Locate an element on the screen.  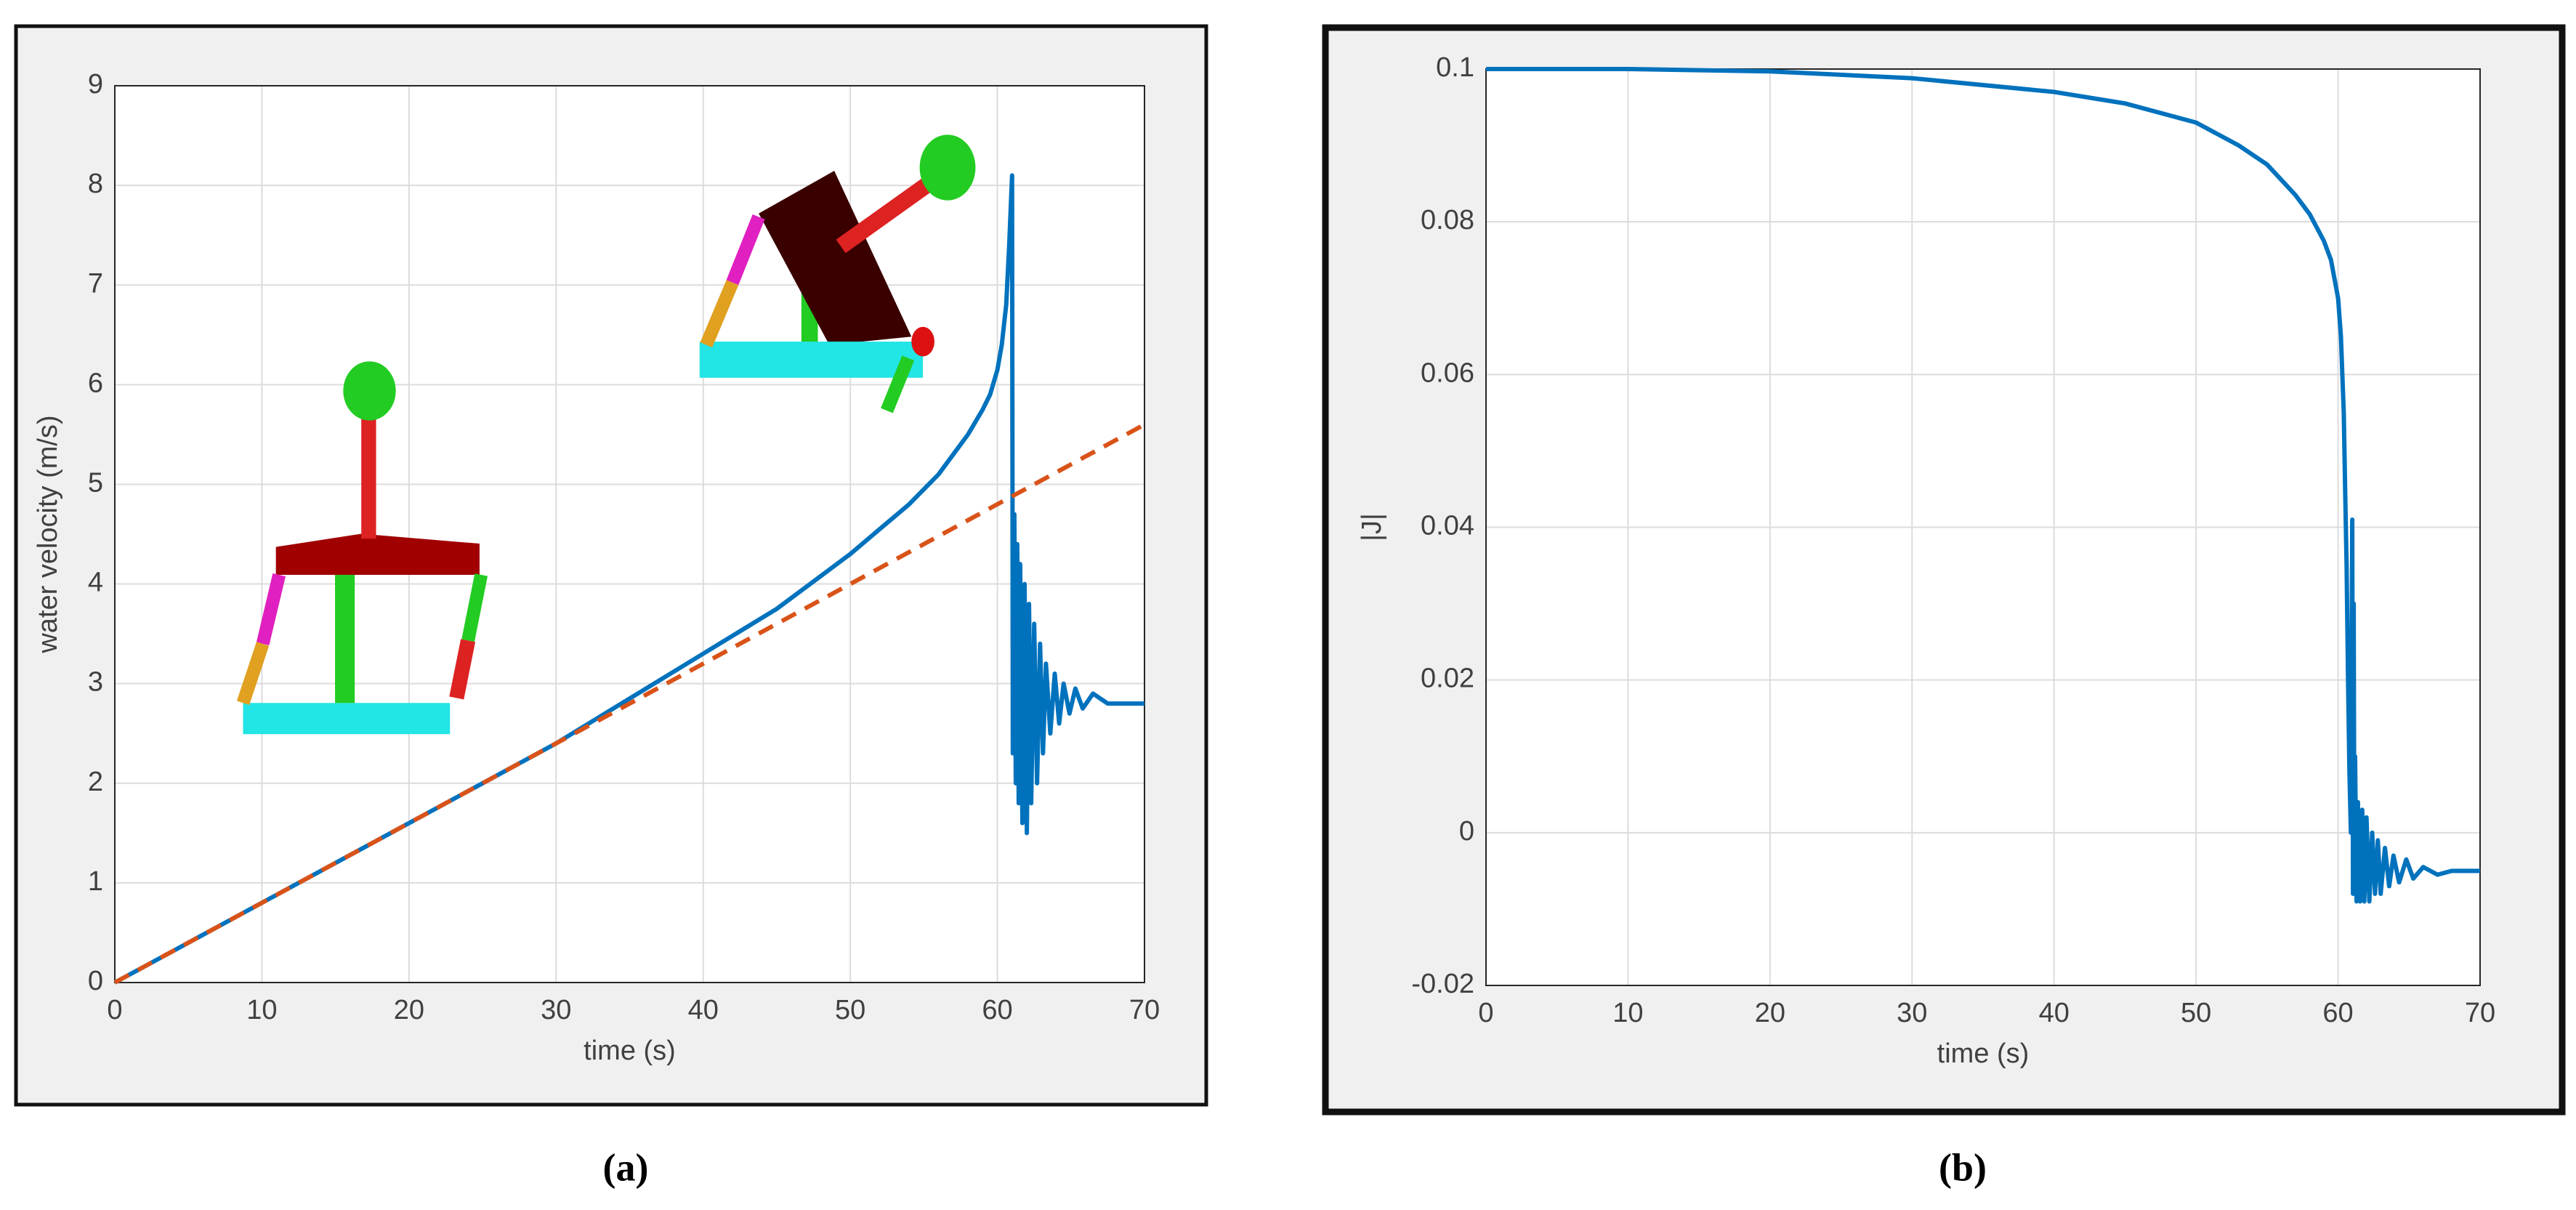
y-axis-label: water velocity (m/s) is located at coordinates (48, 534).